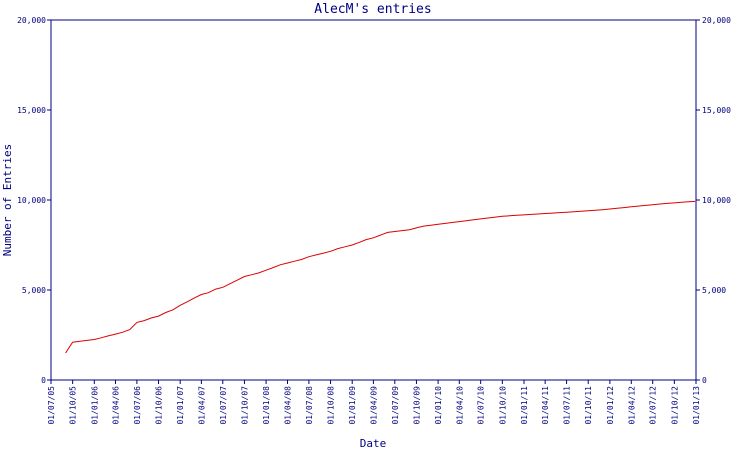 The width and height of the screenshot is (750, 455). I want to click on x-tick-label: 01/04/08, so click(287, 405).